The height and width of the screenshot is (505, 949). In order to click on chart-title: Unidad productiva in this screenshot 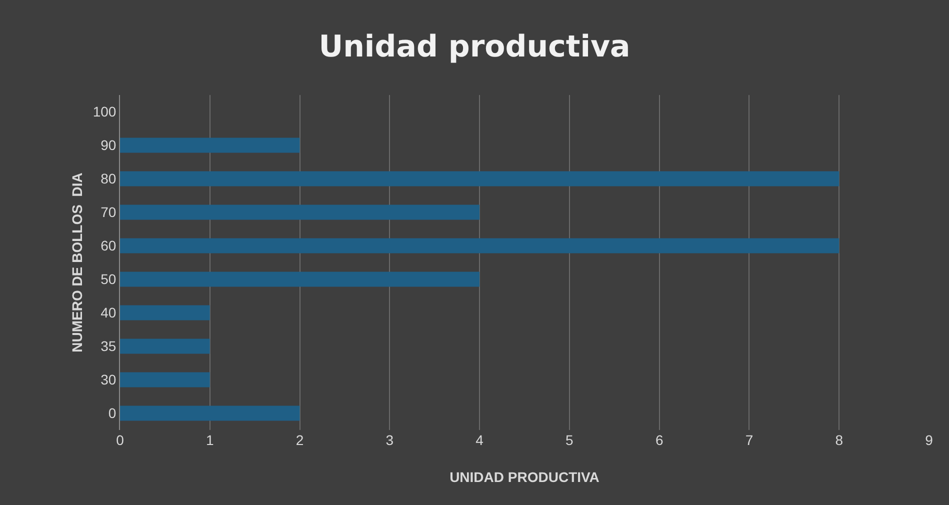, I will do `click(474, 46)`.